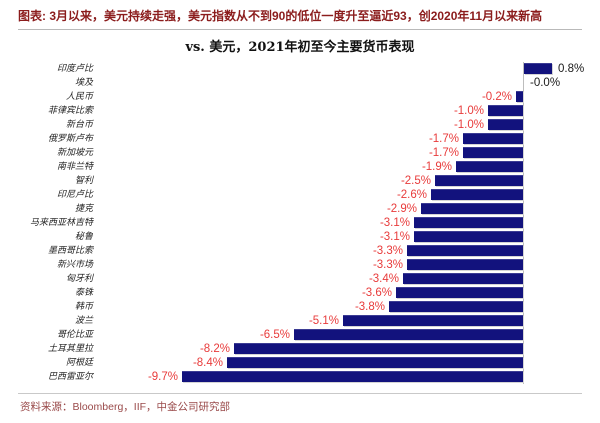 This screenshot has height=423, width=600. I want to click on value-label: -3.4%, so click(383, 279).